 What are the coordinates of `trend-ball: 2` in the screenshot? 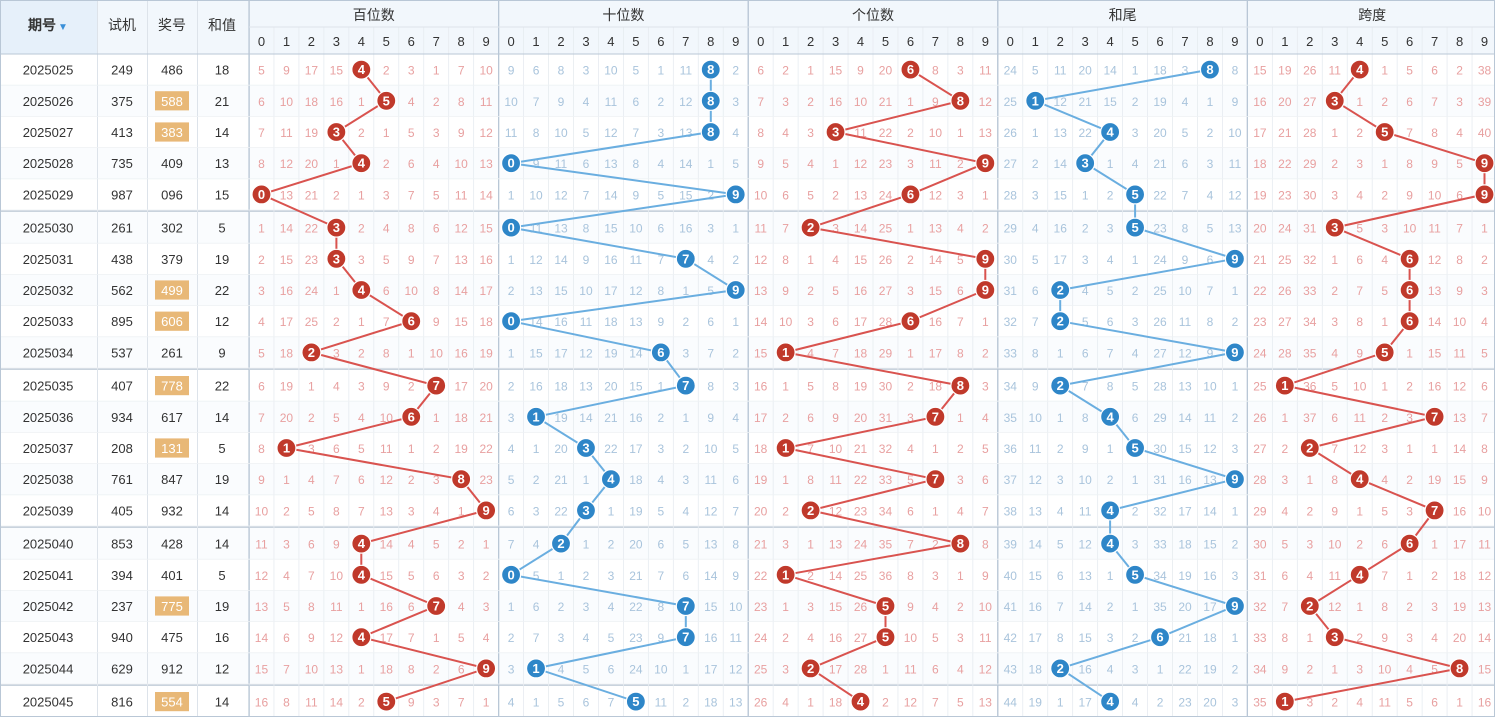 It's located at (810, 510).